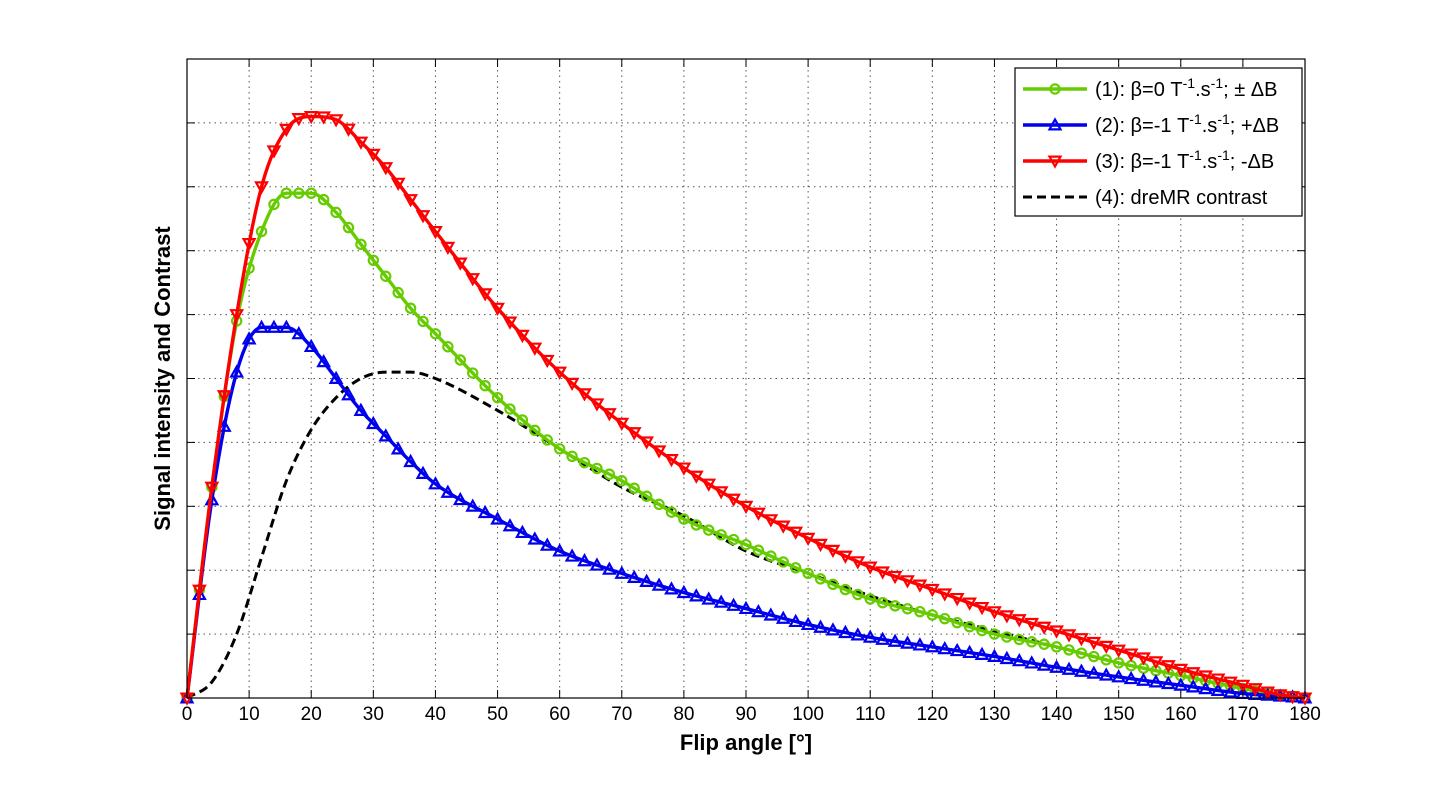 This screenshot has height=785, width=1441. I want to click on legend-entry-3: (3): β=-1 T-1.s-1; -ΔB, so click(1148, 160).